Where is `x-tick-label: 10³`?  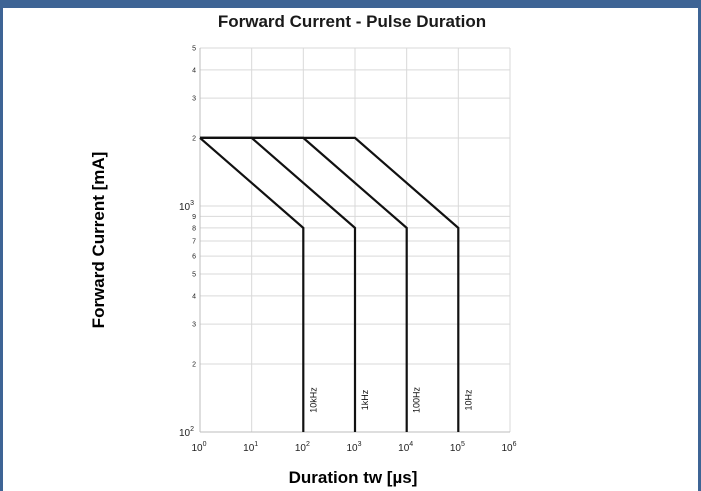 x-tick-label: 10³ is located at coordinates (353, 447).